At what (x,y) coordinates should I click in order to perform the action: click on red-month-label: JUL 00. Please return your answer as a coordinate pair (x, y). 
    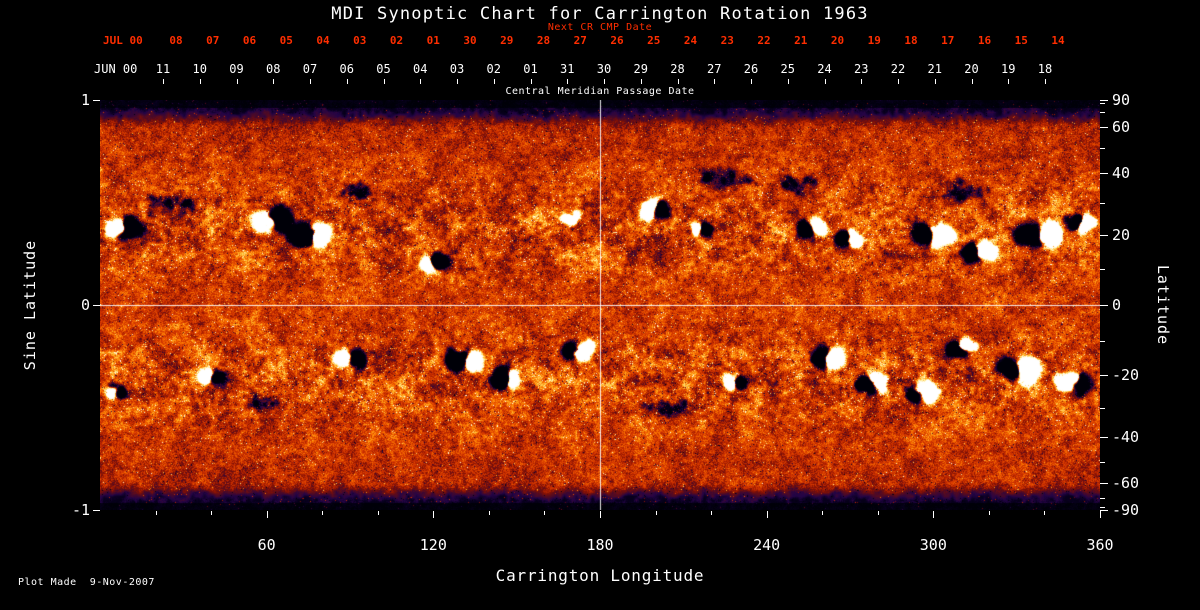
    Looking at the image, I should click on (123, 40).